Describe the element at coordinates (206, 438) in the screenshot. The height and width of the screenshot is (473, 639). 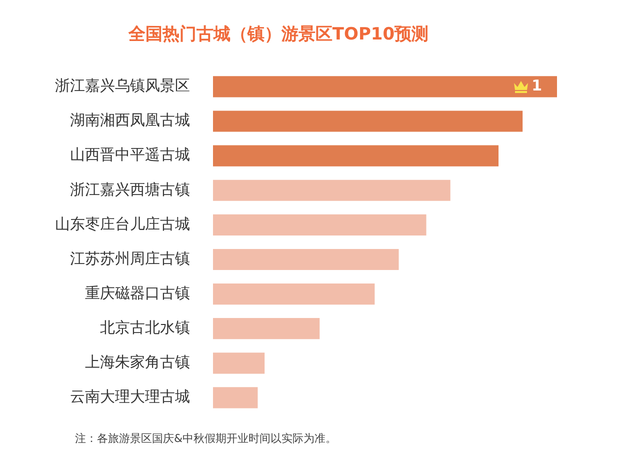
I see `text: 注：各旅游景区国庆&中秋假期开业时间以实际为准。` at that location.